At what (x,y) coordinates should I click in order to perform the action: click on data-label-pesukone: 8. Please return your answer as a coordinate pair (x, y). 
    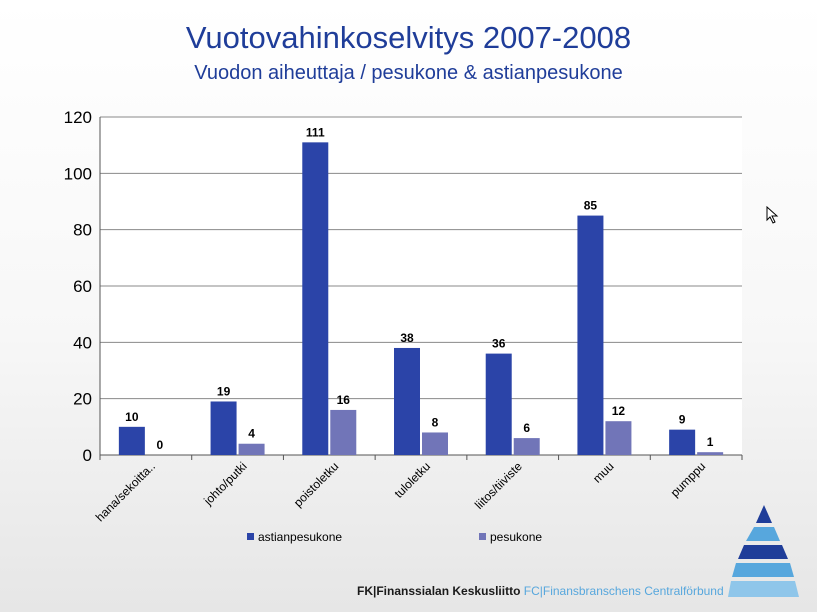
    Looking at the image, I should click on (435, 422).